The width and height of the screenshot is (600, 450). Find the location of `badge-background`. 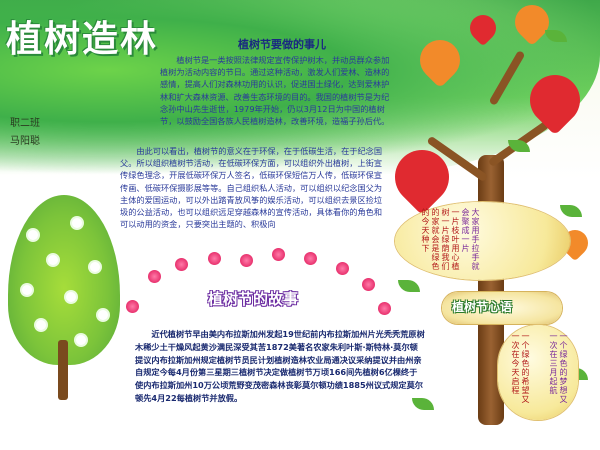

badge-background is located at coordinates (502, 308).